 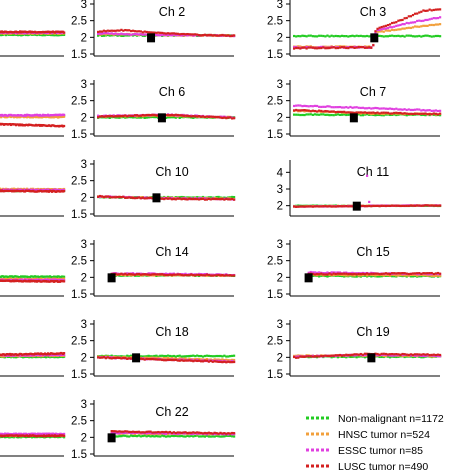 I want to click on series-lusc, so click(x=33, y=354).